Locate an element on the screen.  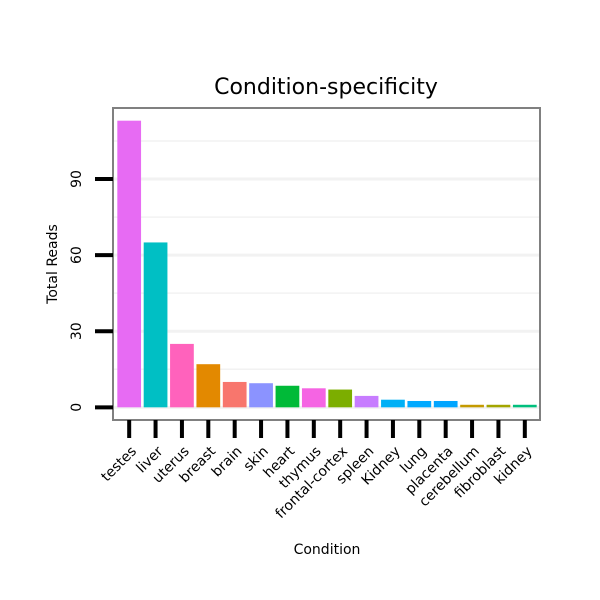
bar-lung is located at coordinates (419, 404).